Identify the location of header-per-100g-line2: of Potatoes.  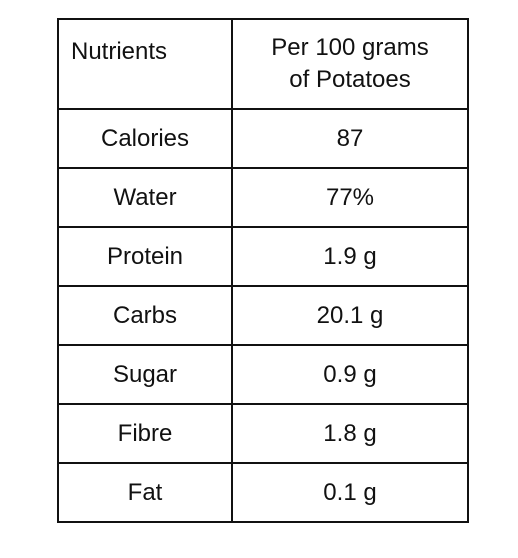
(350, 79).